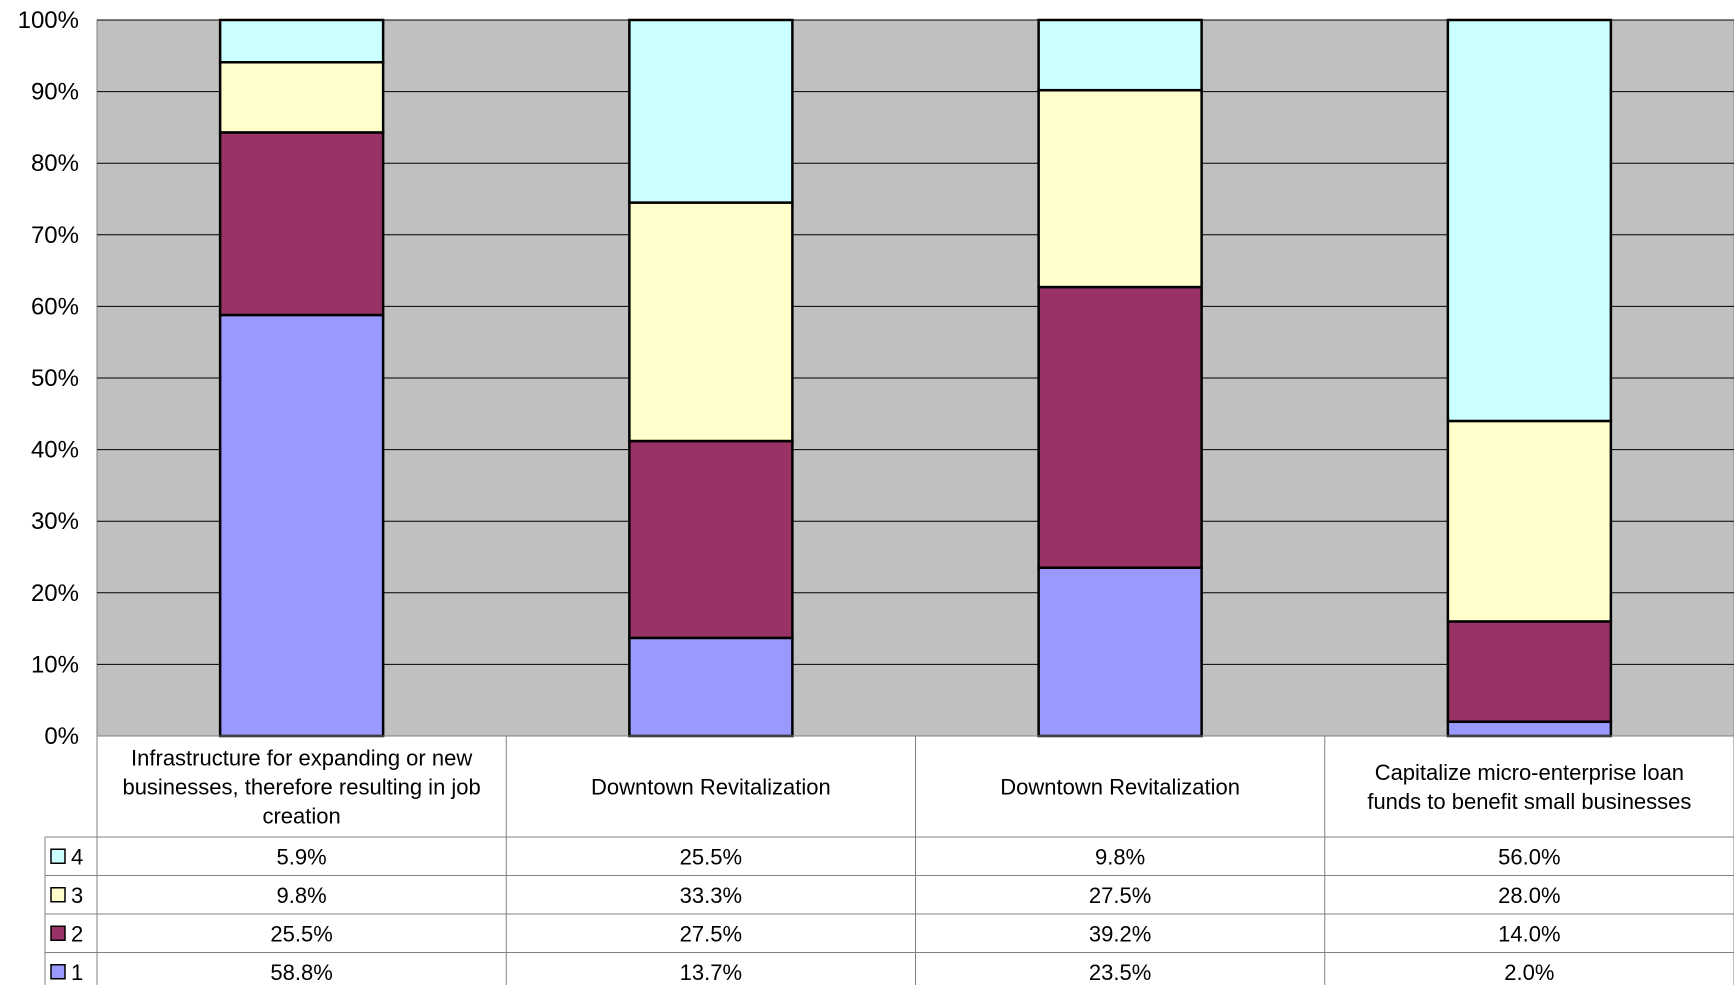 Image resolution: width=1734 pixels, height=985 pixels. What do you see at coordinates (61, 736) in the screenshot?
I see `y-tick-label: 0%` at bounding box center [61, 736].